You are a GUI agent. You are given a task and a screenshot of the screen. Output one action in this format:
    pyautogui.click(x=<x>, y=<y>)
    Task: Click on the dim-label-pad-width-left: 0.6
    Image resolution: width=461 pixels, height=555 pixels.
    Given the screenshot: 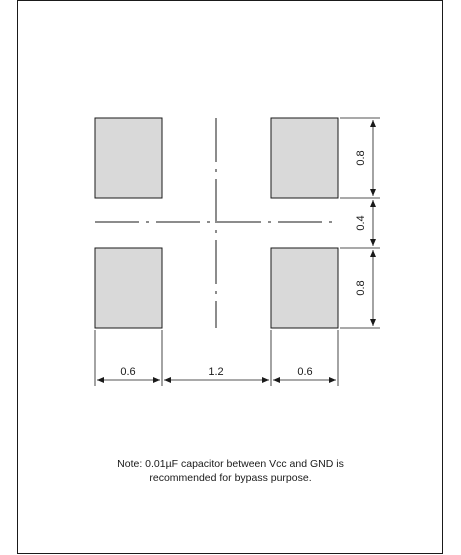 What is the action you would take?
    pyautogui.click(x=127, y=372)
    